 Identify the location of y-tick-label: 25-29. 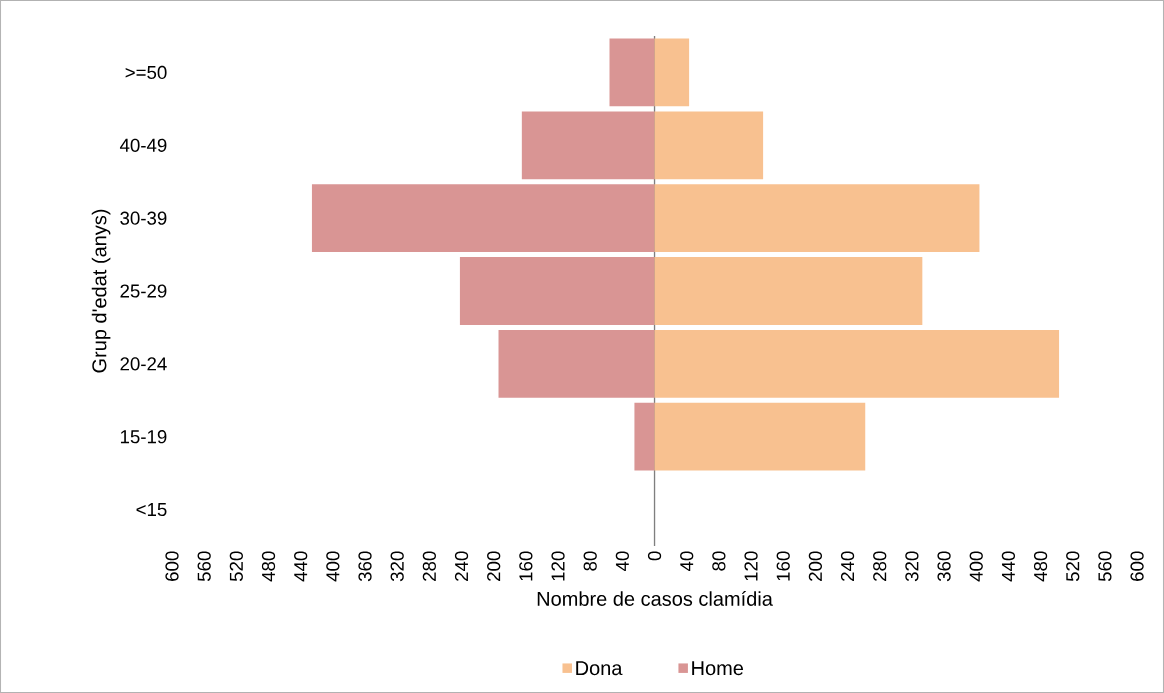
(143, 291).